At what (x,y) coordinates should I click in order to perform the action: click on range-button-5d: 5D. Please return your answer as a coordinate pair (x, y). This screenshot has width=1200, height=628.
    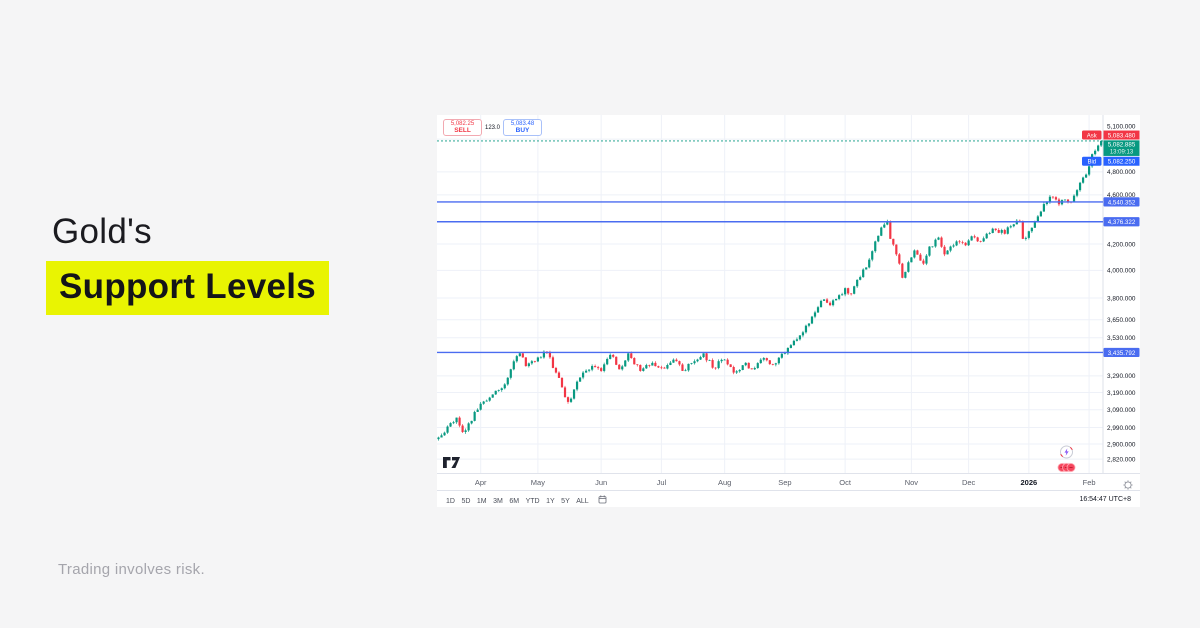
    Looking at the image, I should click on (466, 501).